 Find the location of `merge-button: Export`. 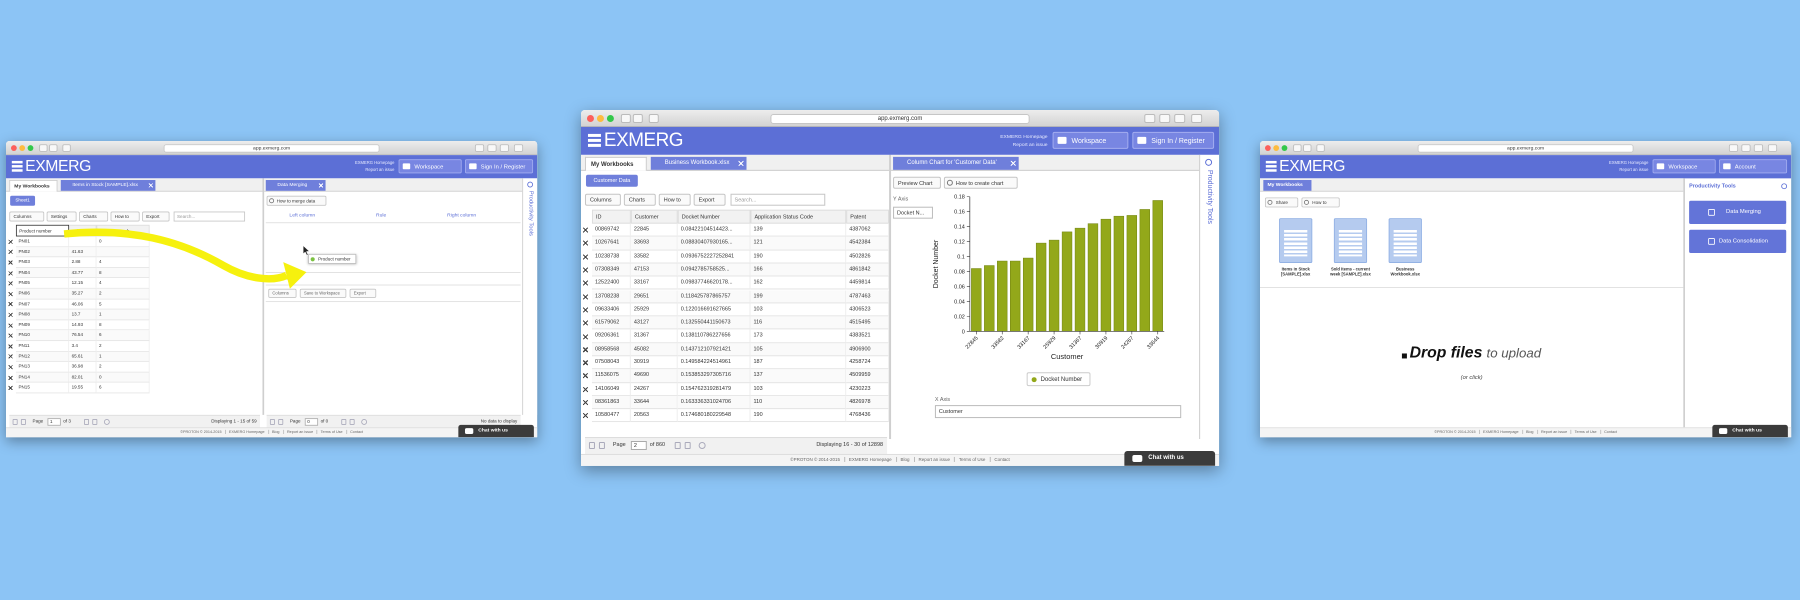

merge-button: Export is located at coordinates (363, 293).